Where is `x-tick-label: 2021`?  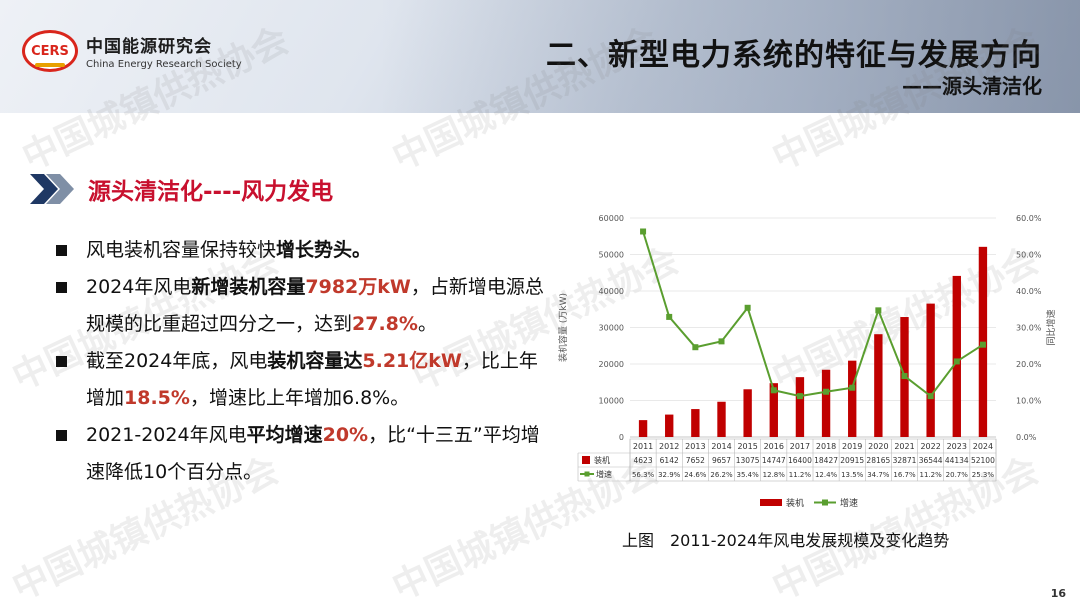 x-tick-label: 2021 is located at coordinates (904, 446).